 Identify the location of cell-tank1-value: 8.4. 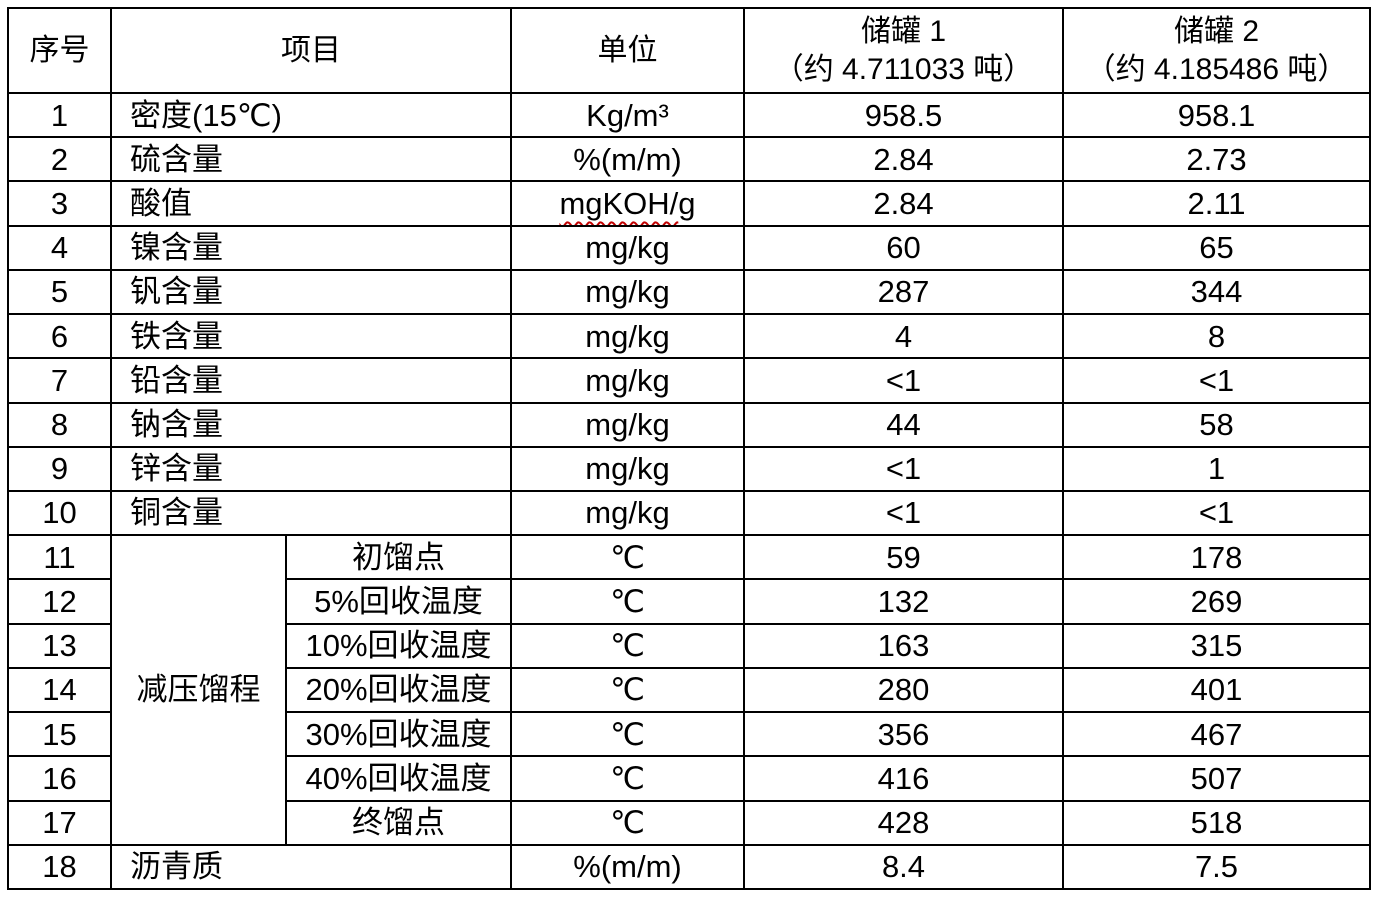
(903, 867).